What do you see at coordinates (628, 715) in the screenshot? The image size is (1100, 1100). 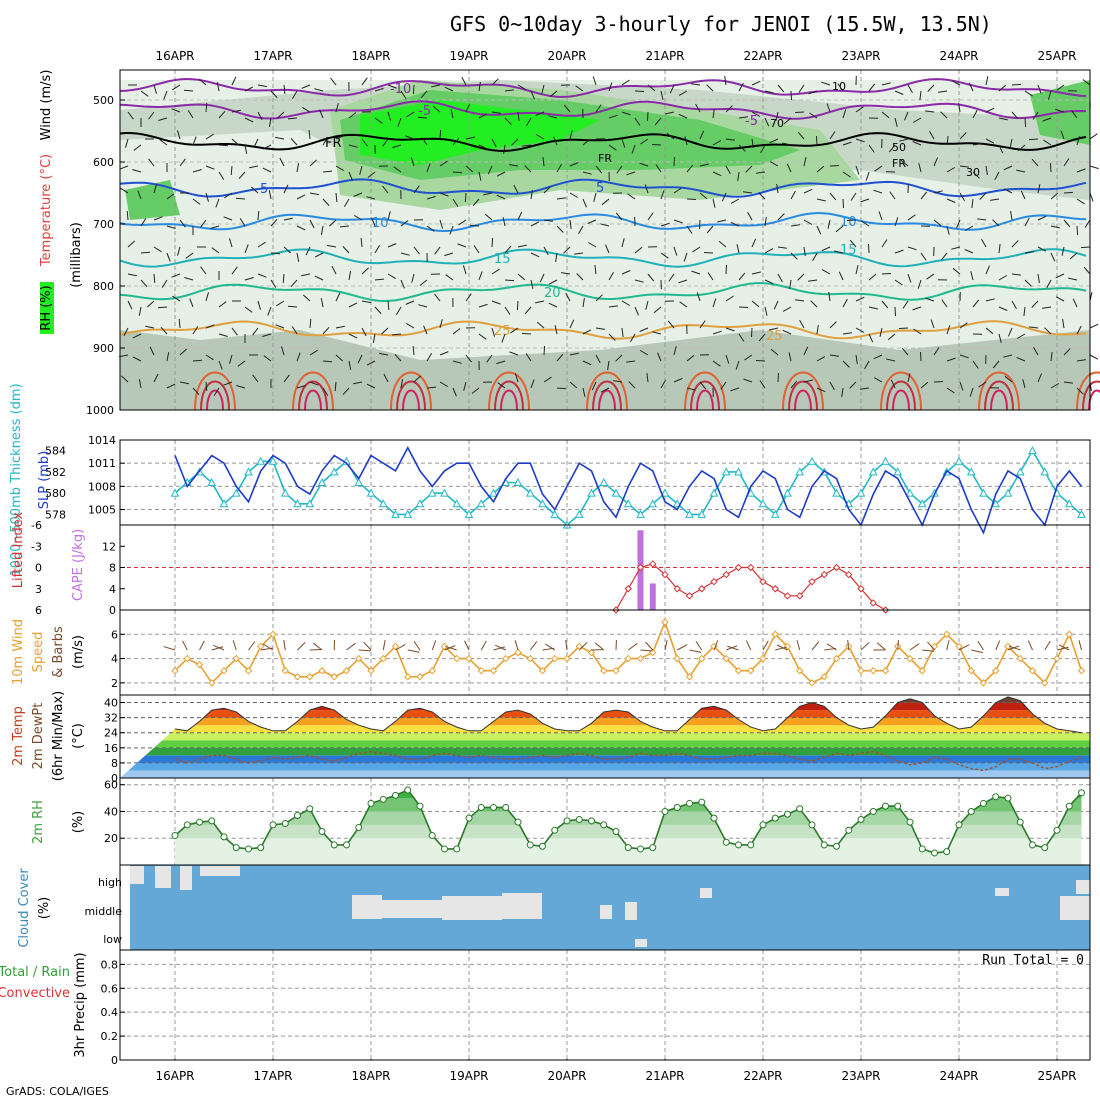 I see `temp-line` at bounding box center [628, 715].